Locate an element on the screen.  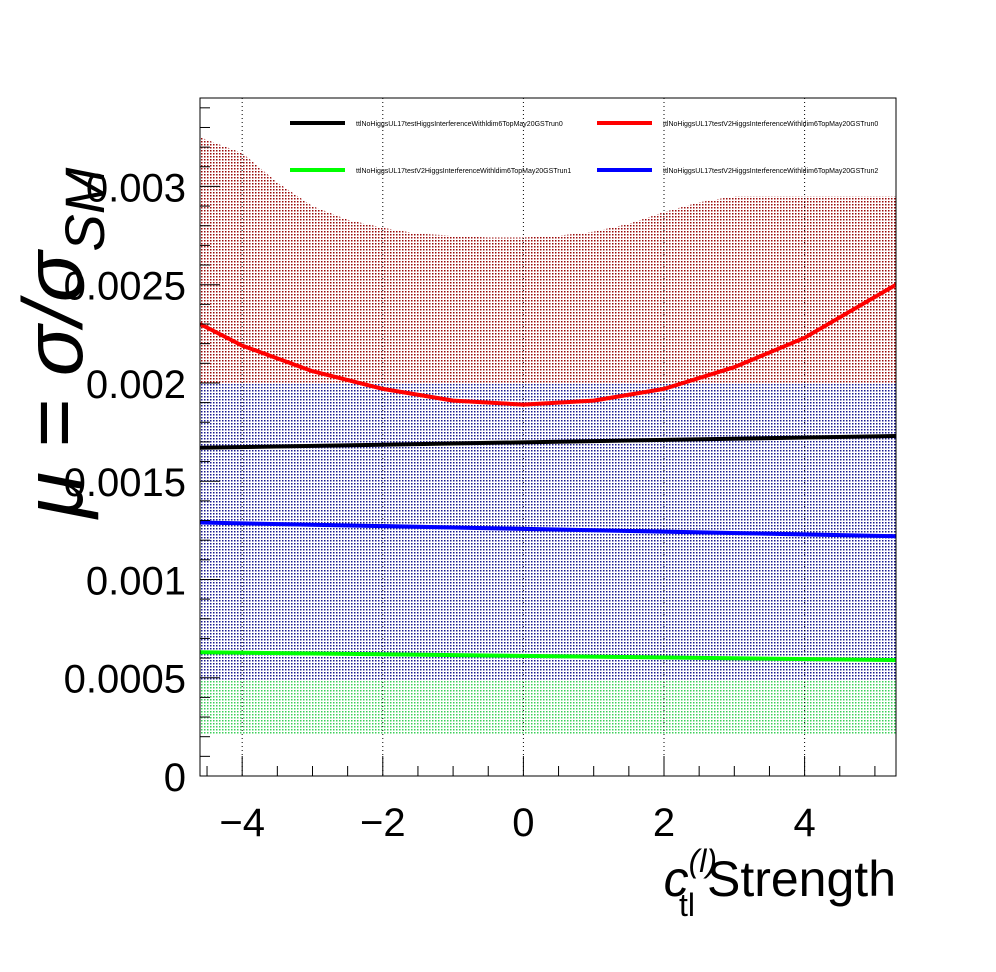
x-axis-label-subscript: tl is located at coordinates (687, 905).